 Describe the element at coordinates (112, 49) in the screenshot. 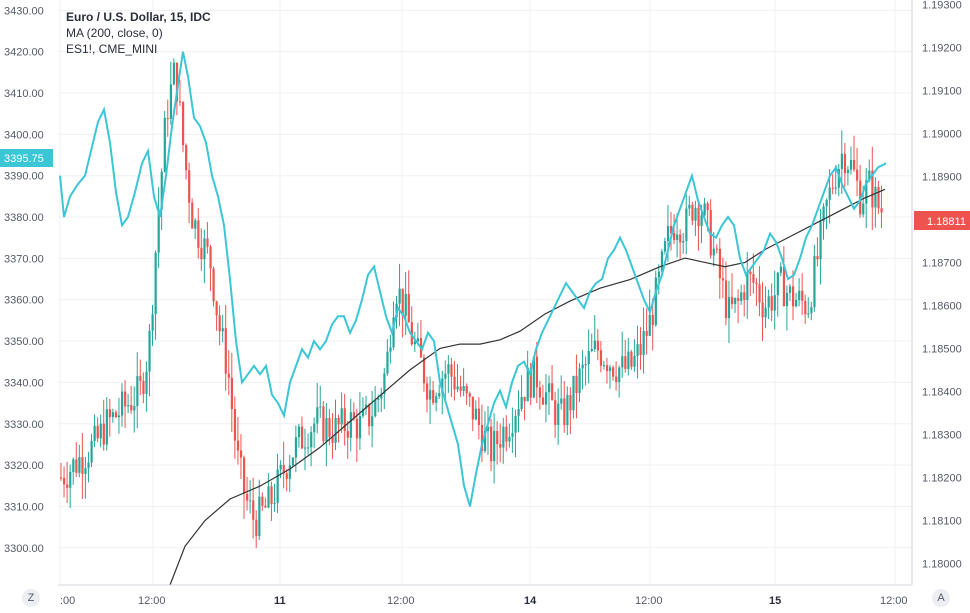

I see `legend-compare-symbol: ES1!, CME_MINI` at that location.